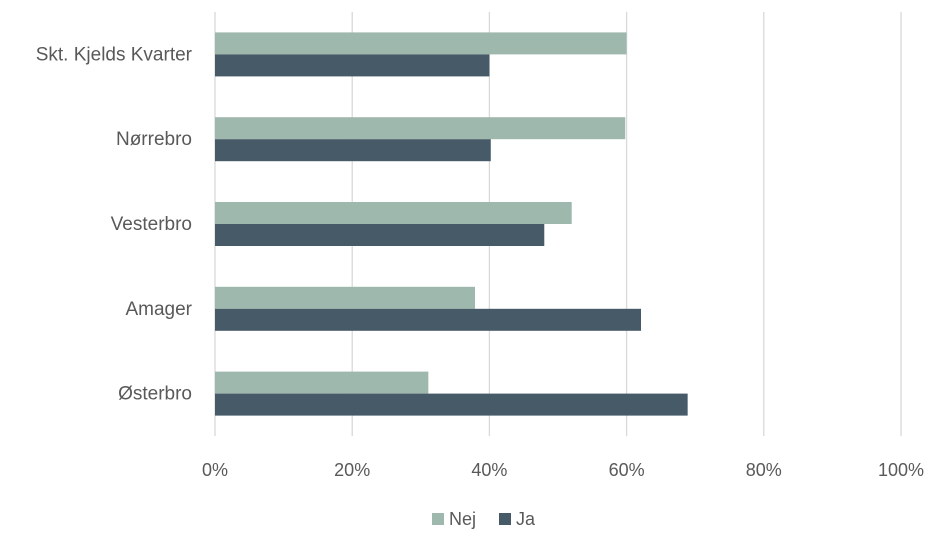  Describe the element at coordinates (627, 470) in the screenshot. I see `x-tick-label: 60%` at that location.